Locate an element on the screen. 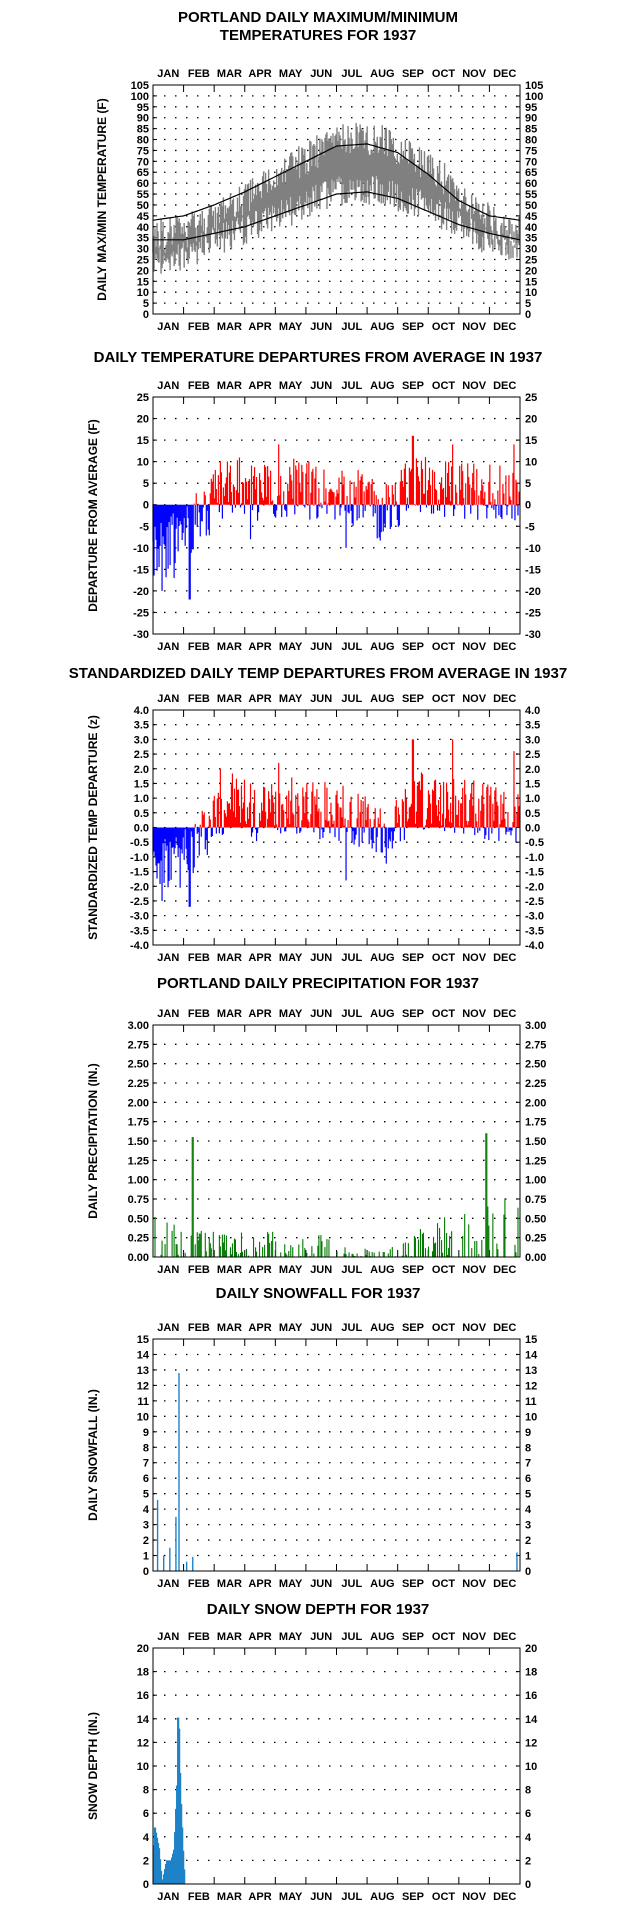 The width and height of the screenshot is (636, 1918). y-tick-label-right: -15 is located at coordinates (533, 570).